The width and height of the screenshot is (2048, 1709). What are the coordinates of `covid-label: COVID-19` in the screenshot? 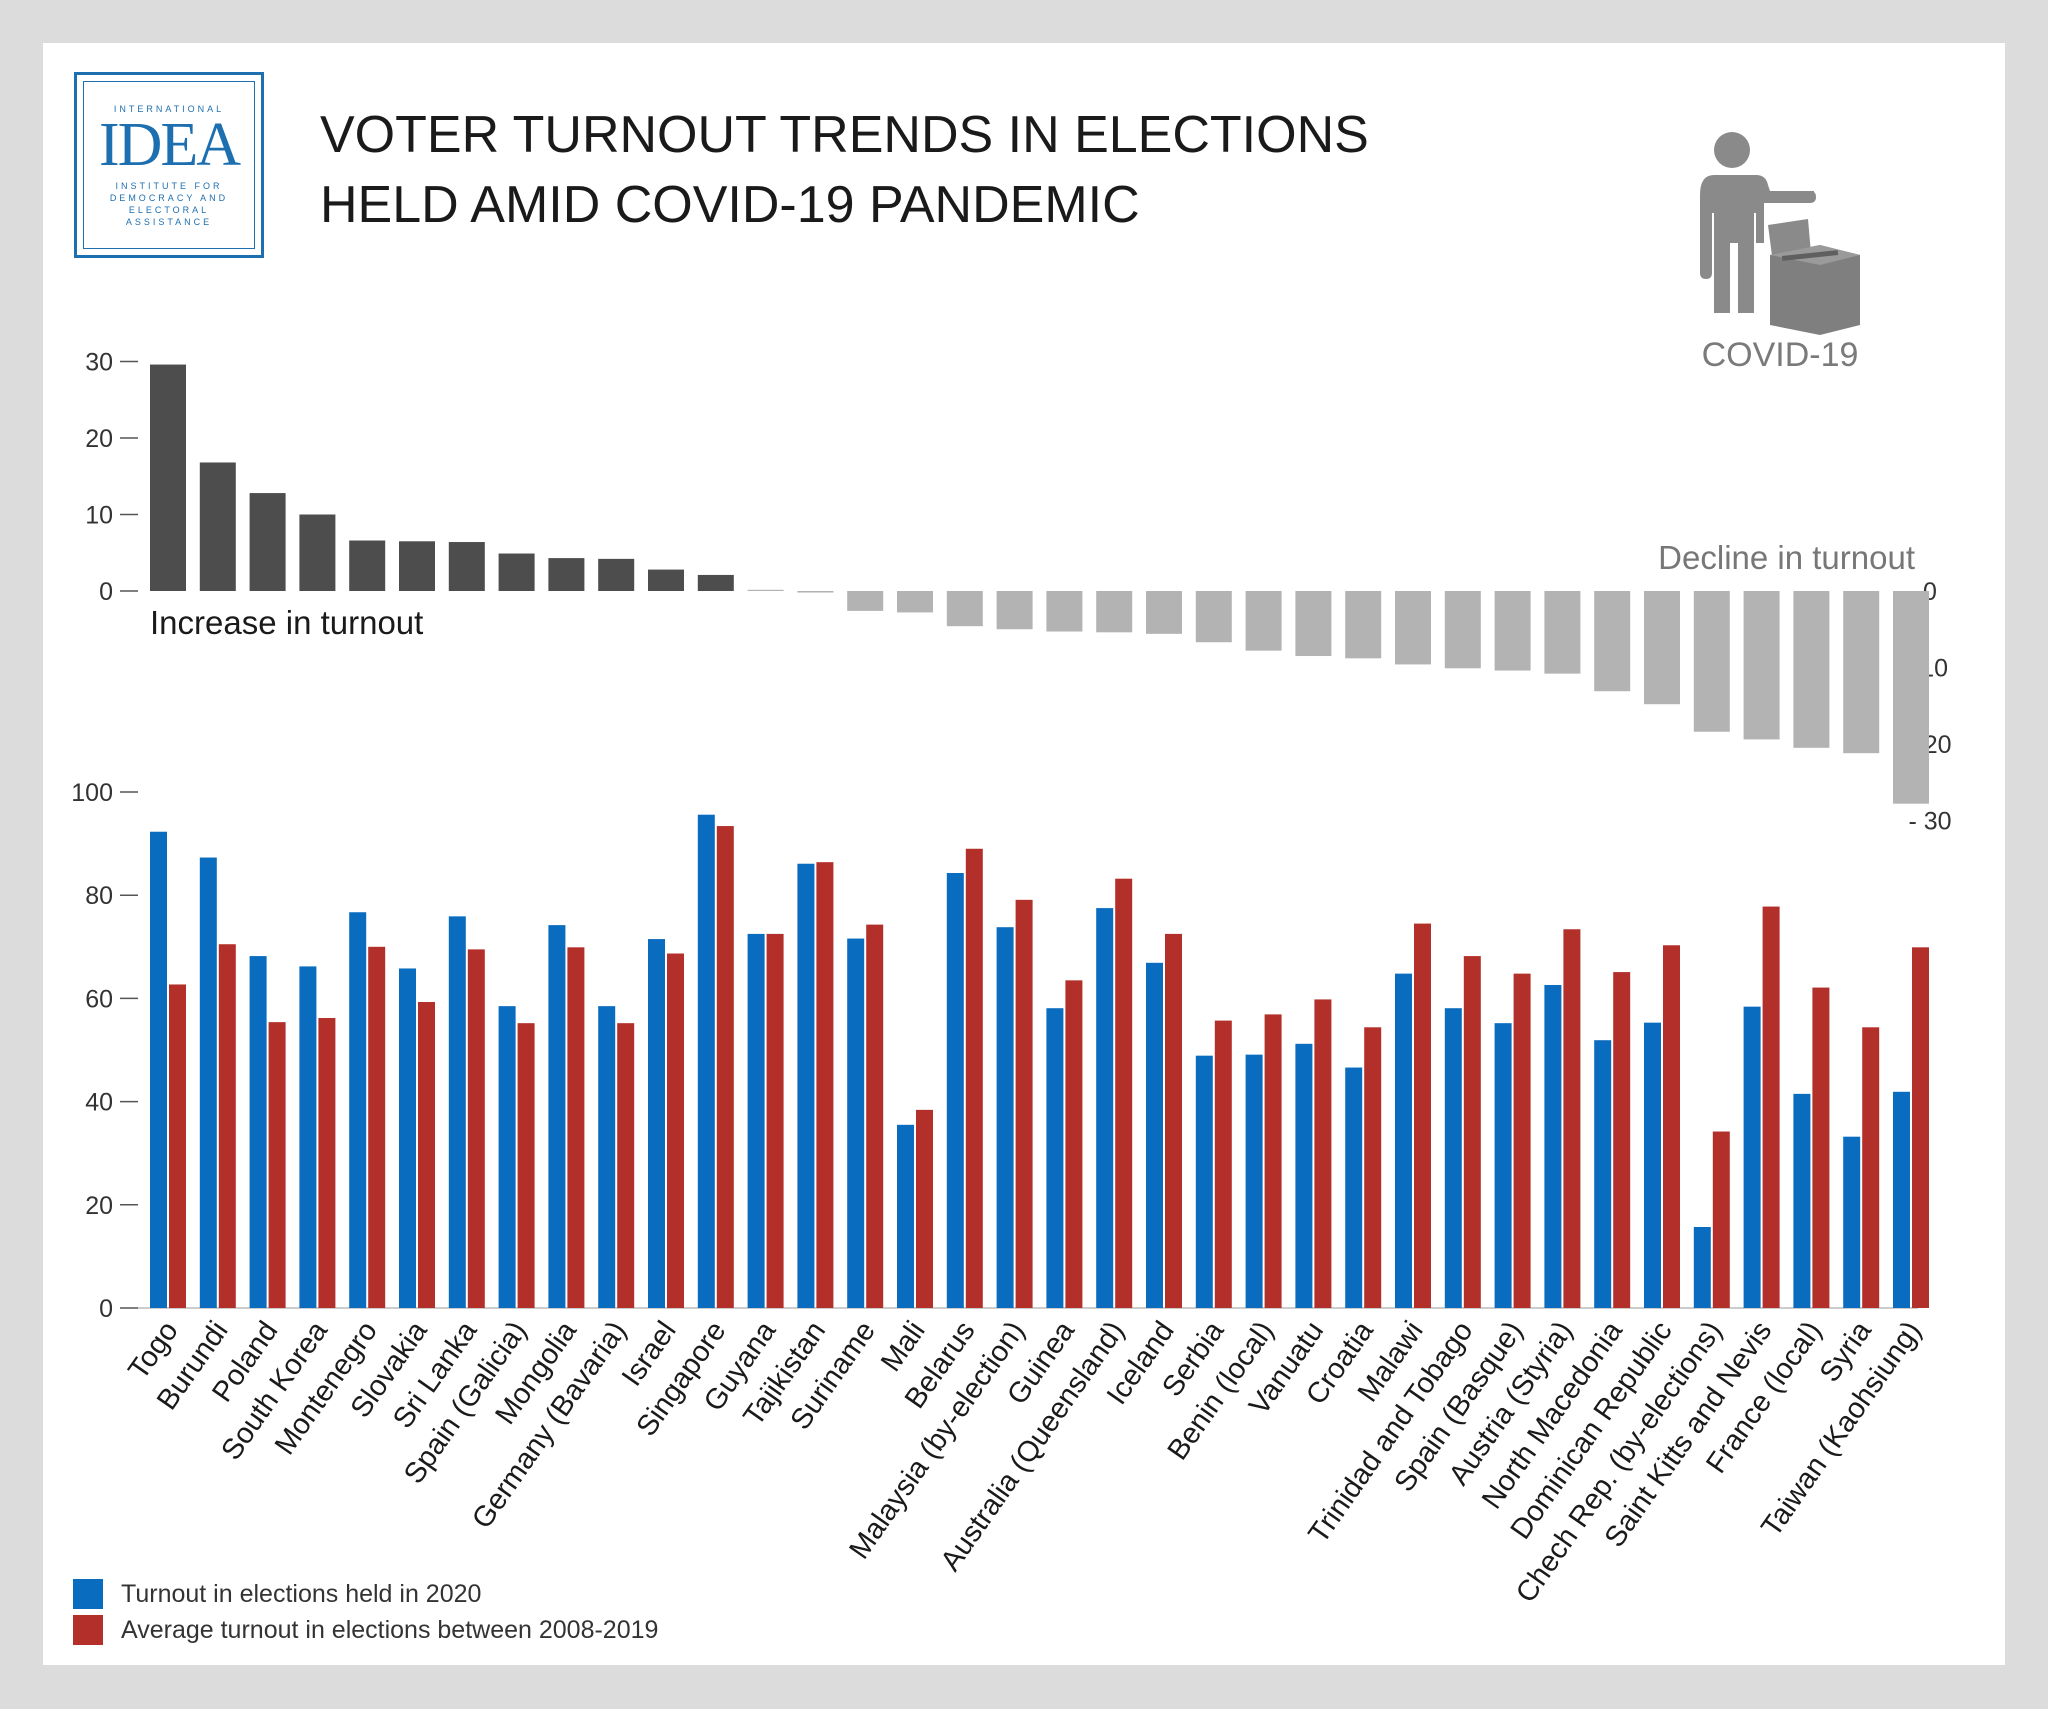 It's located at (1780, 355).